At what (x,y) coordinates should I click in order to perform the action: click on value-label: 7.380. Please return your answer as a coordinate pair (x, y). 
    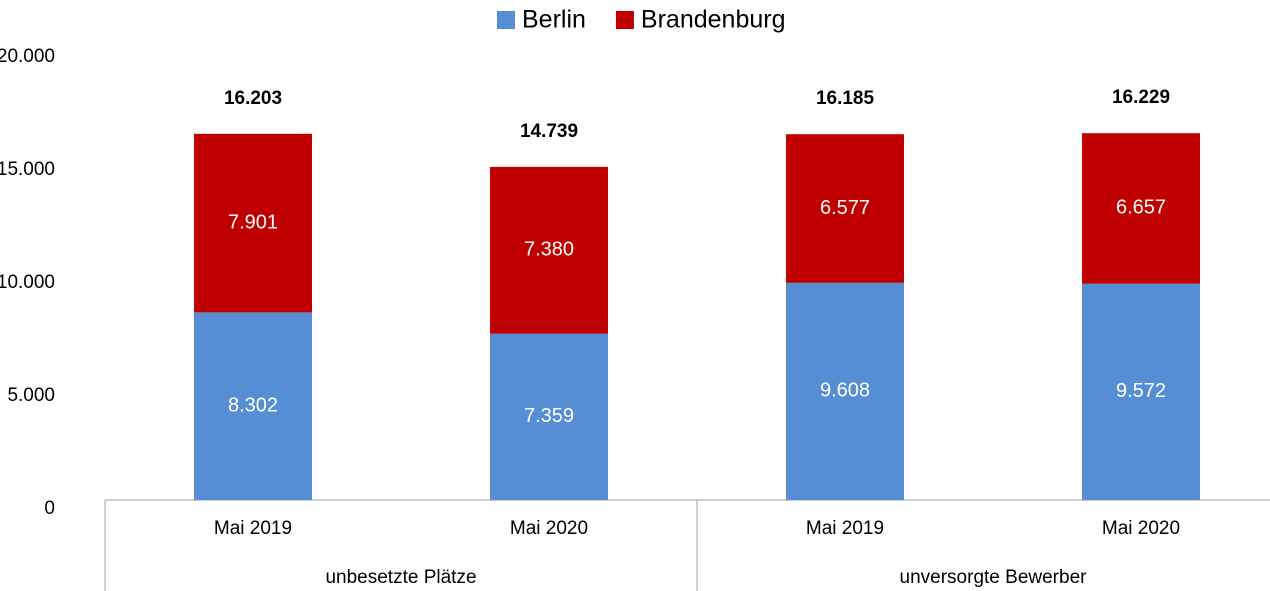
    Looking at the image, I should click on (549, 250).